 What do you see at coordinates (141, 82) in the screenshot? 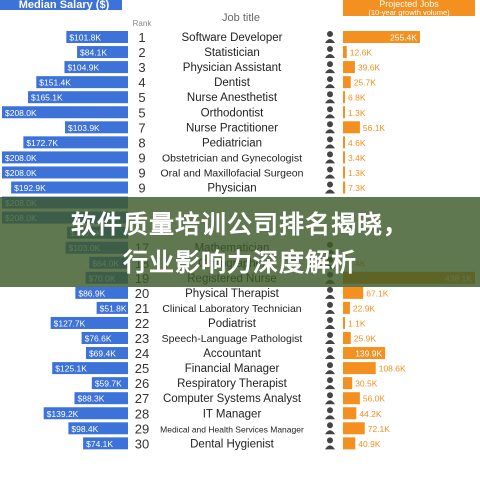
I see `rank-number: 4` at bounding box center [141, 82].